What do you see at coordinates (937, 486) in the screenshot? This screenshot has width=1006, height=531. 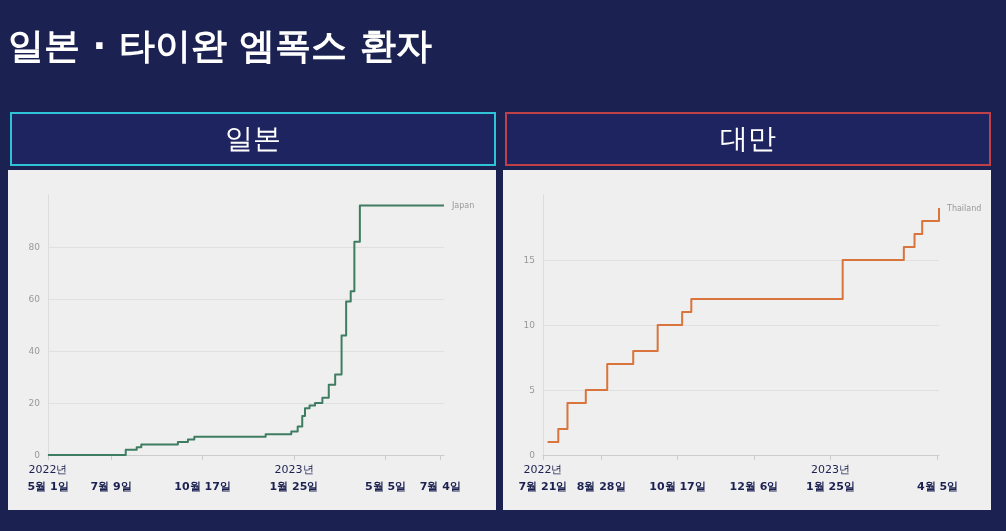 I see `x-tick-label: 4월 5일` at bounding box center [937, 486].